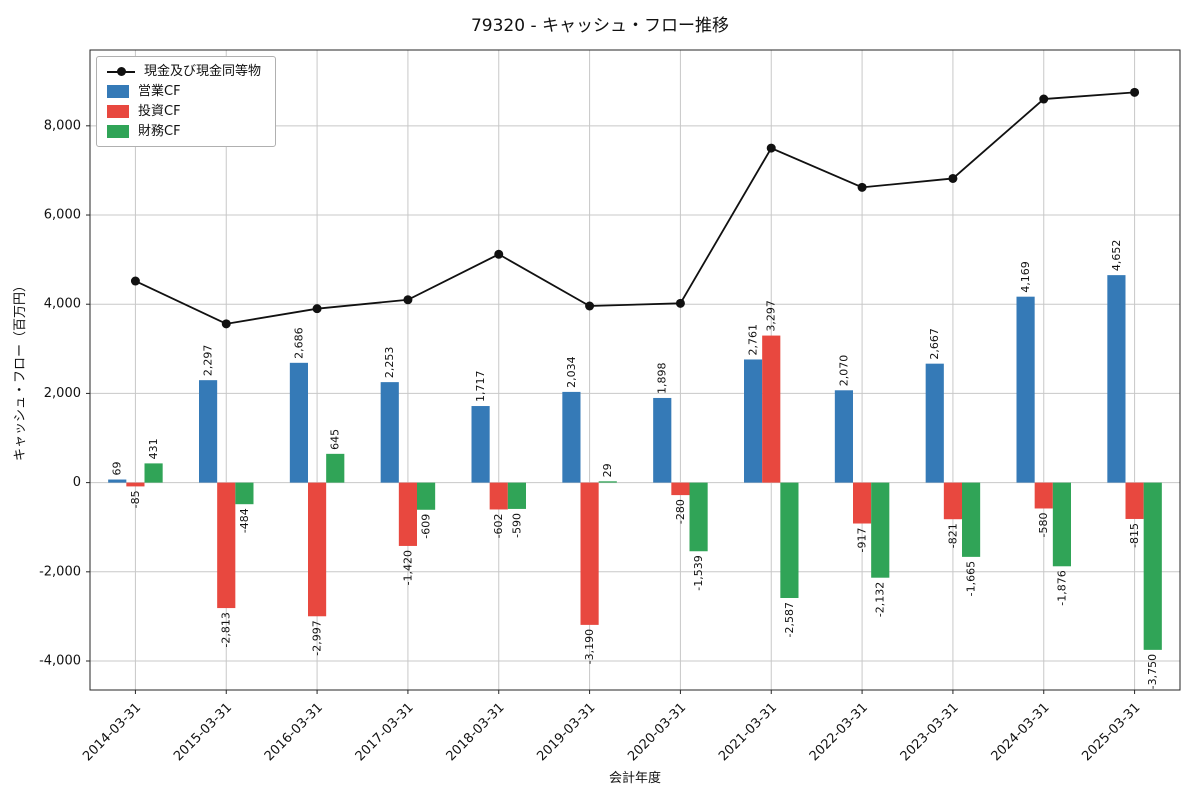 The height and width of the screenshot is (800, 1200). Describe the element at coordinates (566, 732) in the screenshot. I see `x-tick-label: 2019-03-31` at that location.